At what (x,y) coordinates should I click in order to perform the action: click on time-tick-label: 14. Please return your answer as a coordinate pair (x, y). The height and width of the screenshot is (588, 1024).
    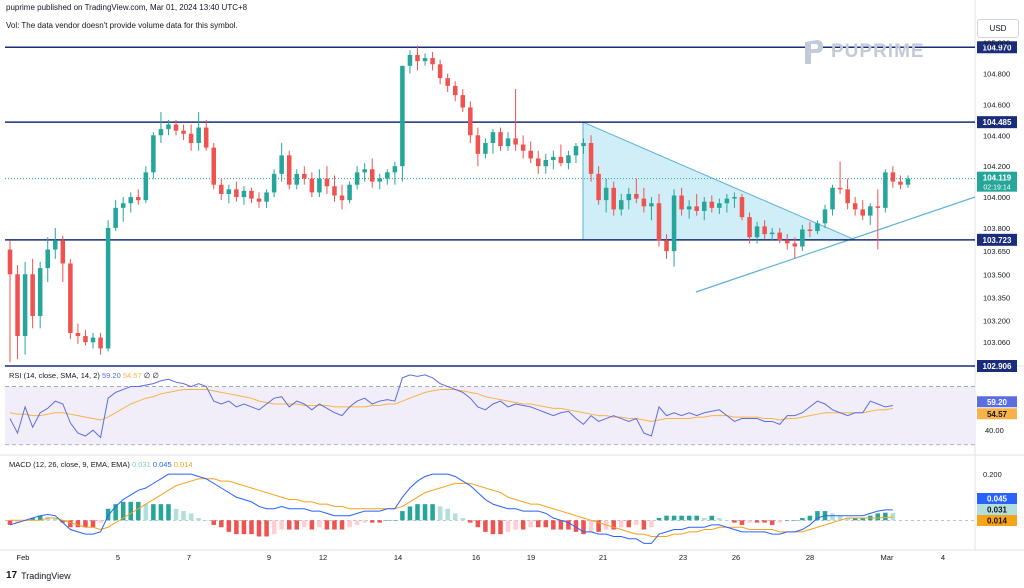
    Looking at the image, I should click on (398, 557).